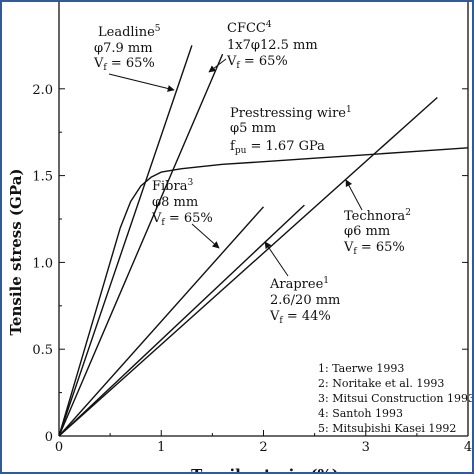 This screenshot has height=474, width=474. I want to click on x-axis-label: Tensile strain (%), so click(265, 470).